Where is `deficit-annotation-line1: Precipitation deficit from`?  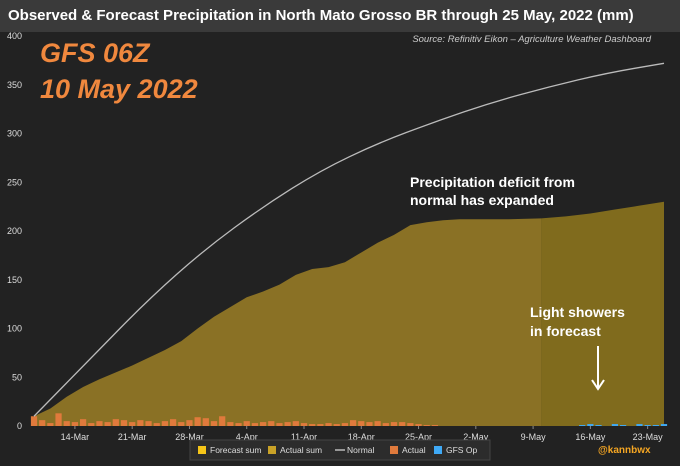
deficit-annotation-line1: Precipitation deficit from is located at coordinates (492, 182).